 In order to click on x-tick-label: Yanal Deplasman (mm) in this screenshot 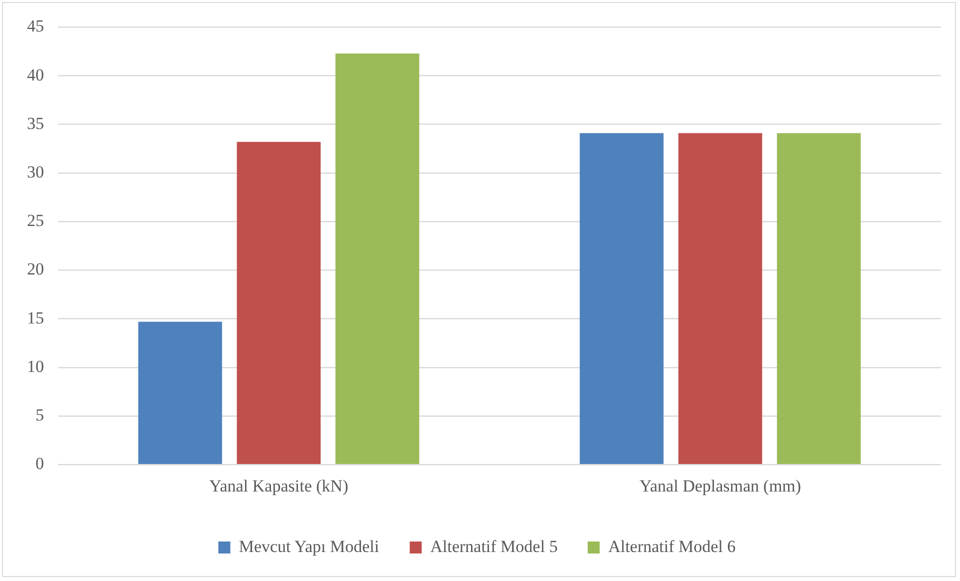, I will do `click(720, 486)`.